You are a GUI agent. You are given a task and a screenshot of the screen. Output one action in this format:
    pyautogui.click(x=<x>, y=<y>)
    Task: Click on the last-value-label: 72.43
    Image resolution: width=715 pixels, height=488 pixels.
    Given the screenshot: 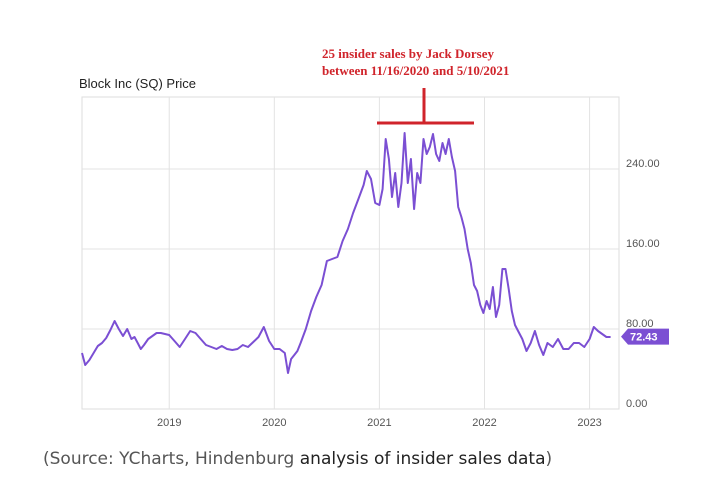 What is the action you would take?
    pyautogui.click(x=644, y=338)
    